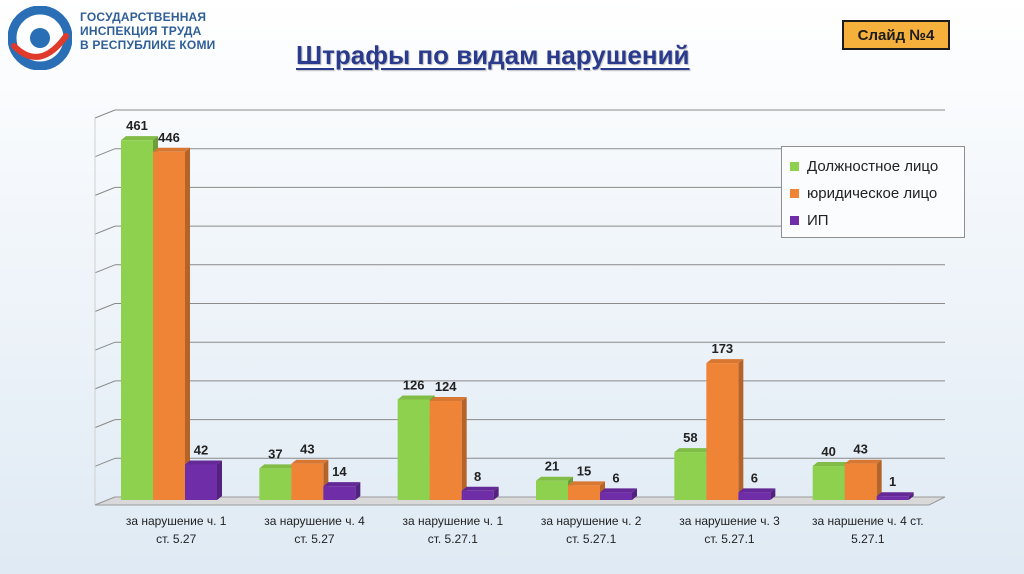 This screenshot has height=574, width=1024. Describe the element at coordinates (169, 137) in the screenshot. I see `data-label: 446` at that location.